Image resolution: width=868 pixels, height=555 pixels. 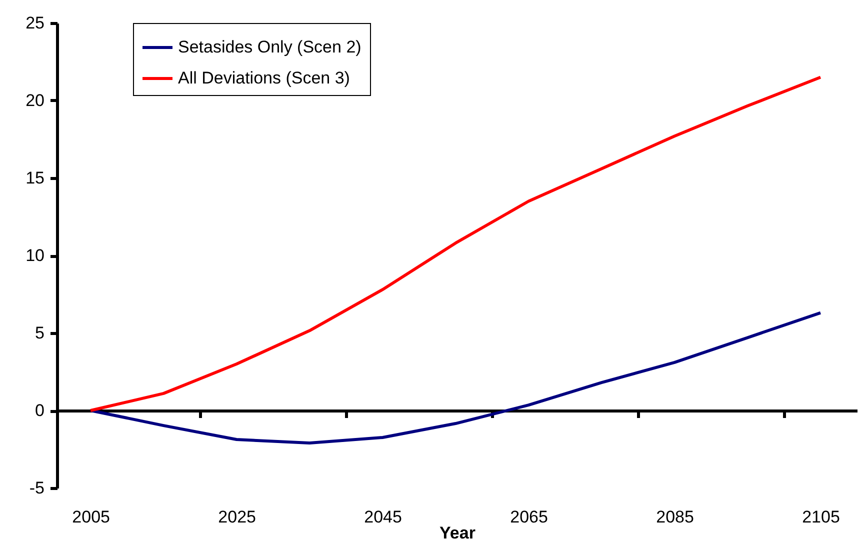 I want to click on x-tick-label: 2045, so click(x=383, y=517).